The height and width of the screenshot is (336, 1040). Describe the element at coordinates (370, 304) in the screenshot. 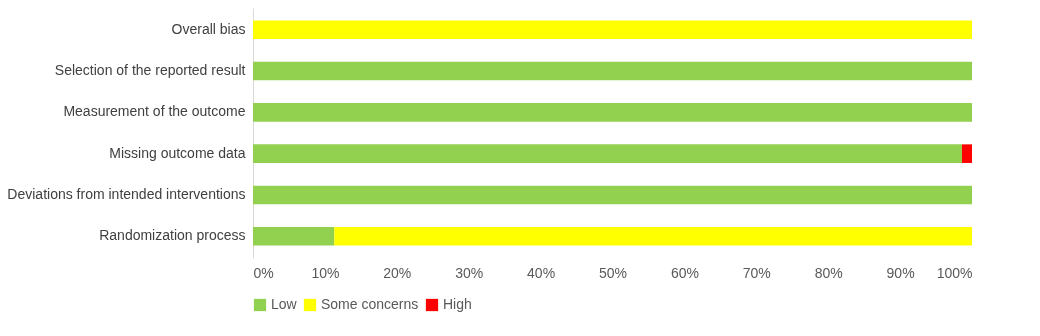

I see `legend-label: Some concerns` at that location.